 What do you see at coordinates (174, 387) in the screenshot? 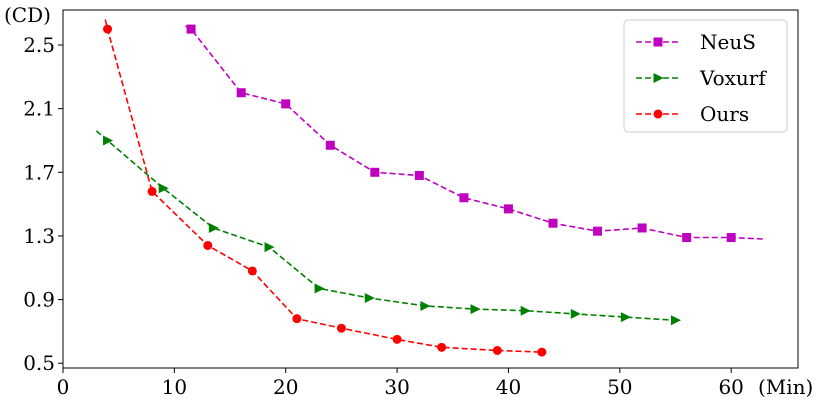
I see `x-tick-label: 10` at bounding box center [174, 387].